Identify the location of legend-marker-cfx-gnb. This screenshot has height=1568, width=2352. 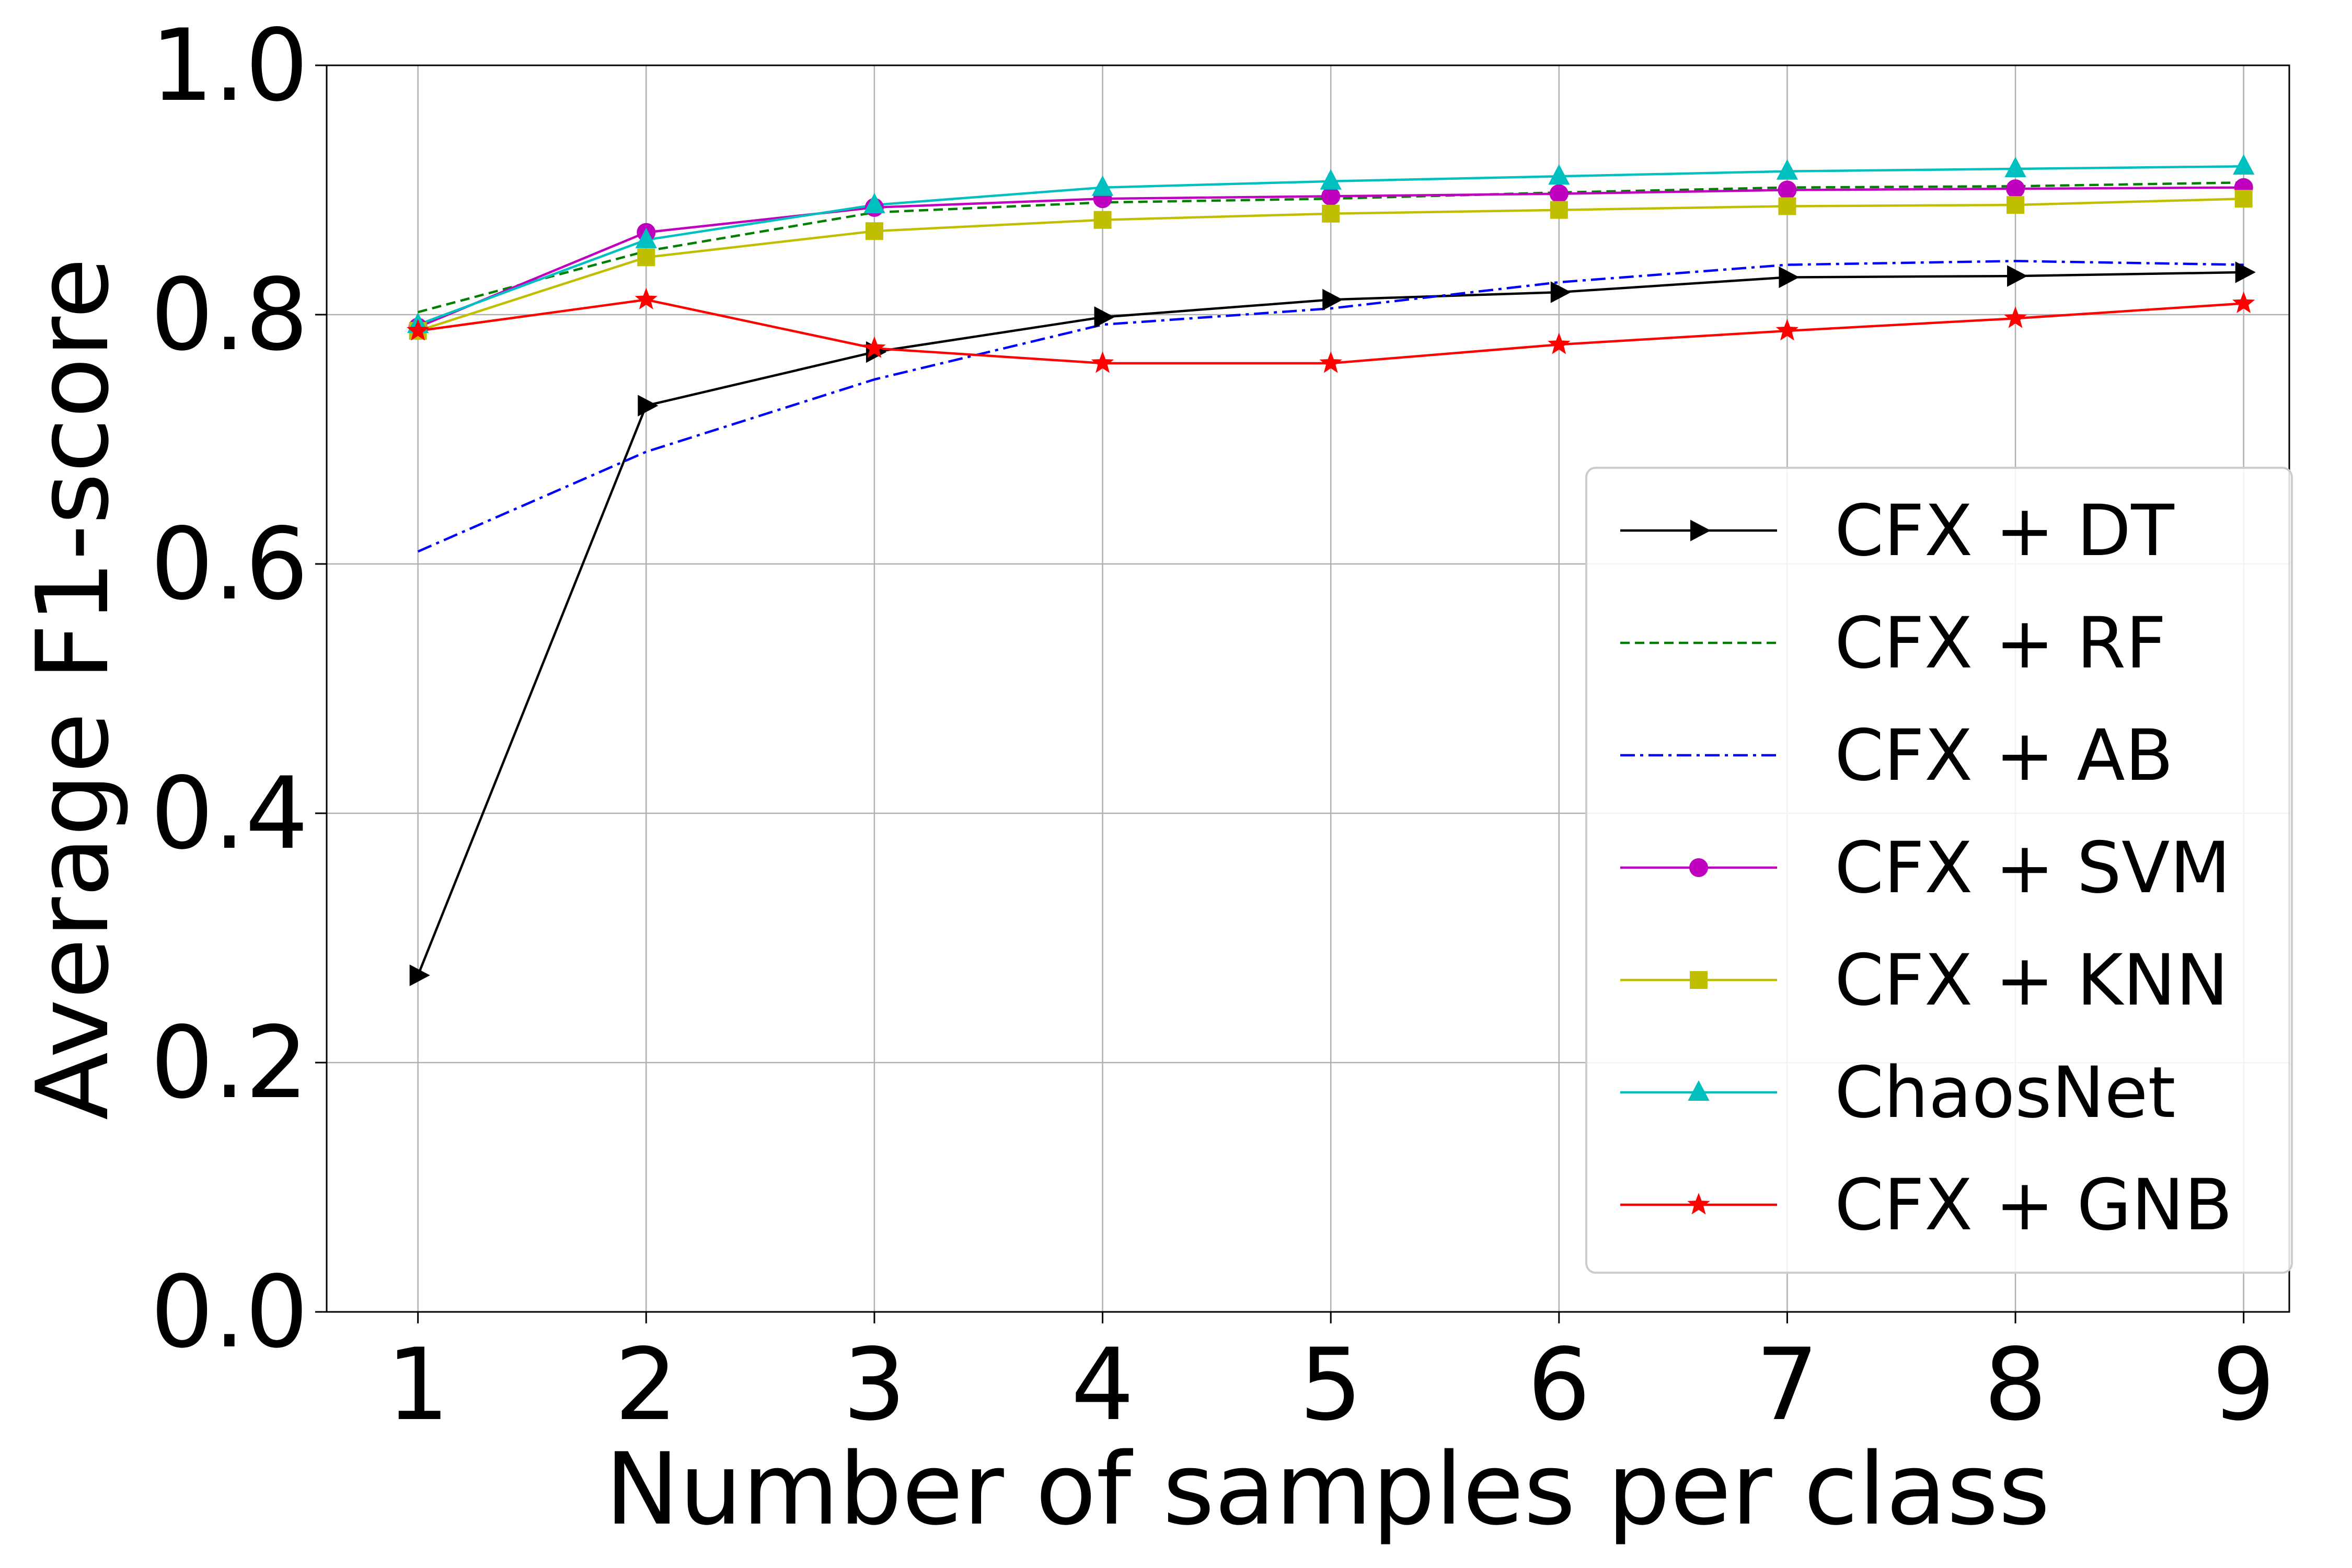
(1698, 1204).